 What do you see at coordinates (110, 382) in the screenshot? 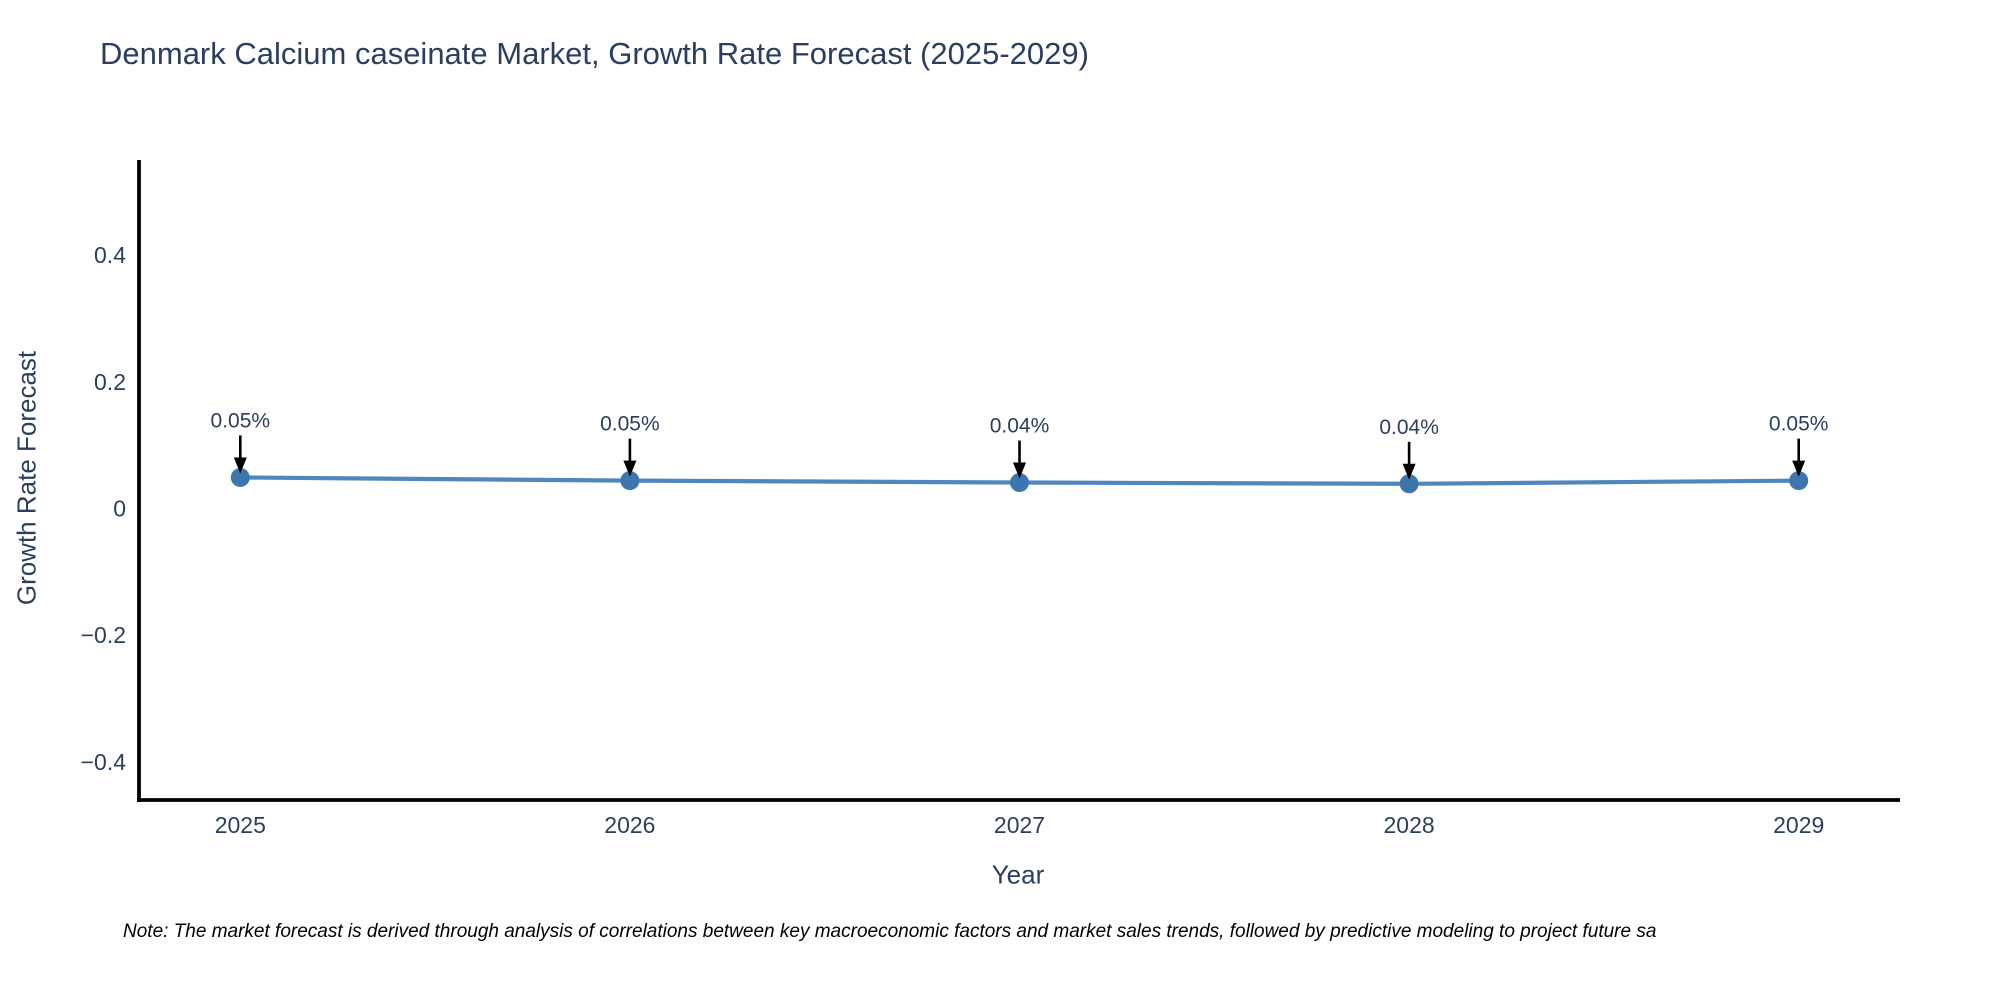
I see `y-tick-label: 0.2` at bounding box center [110, 382].